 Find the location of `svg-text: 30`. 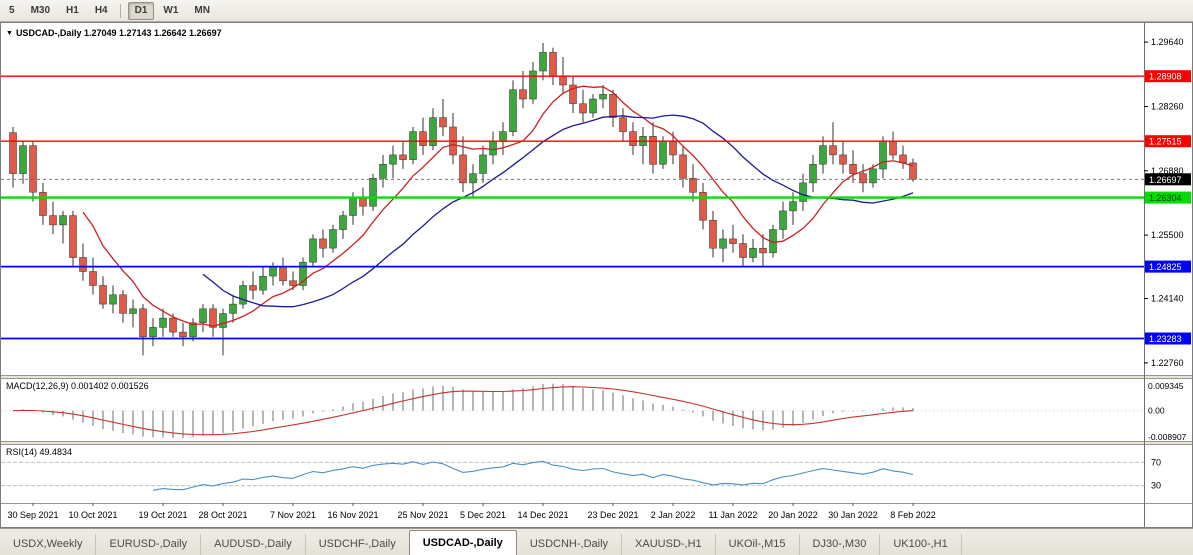

svg-text: 30 is located at coordinates (1156, 486).